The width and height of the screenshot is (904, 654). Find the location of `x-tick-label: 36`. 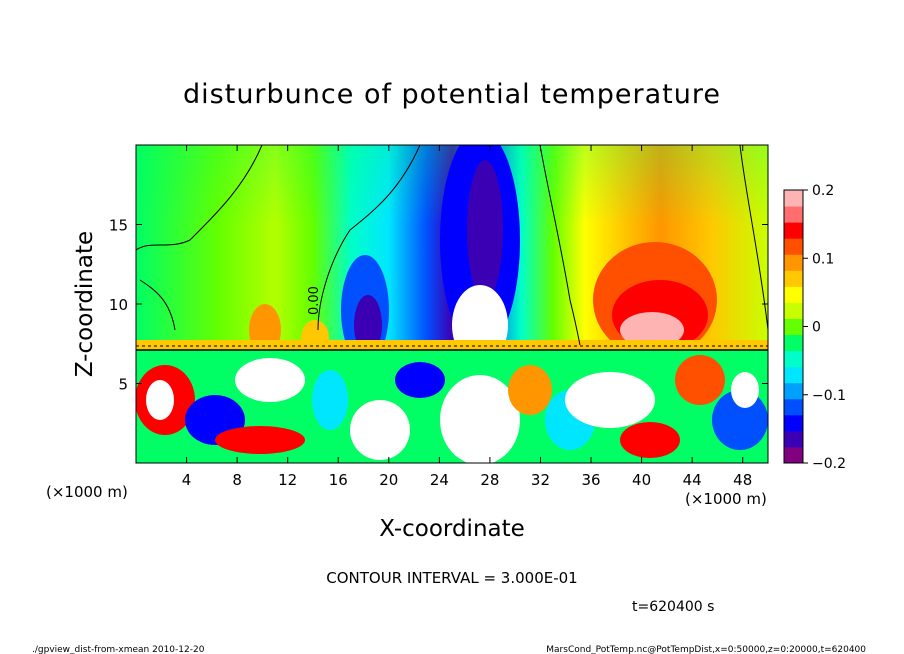

x-tick-label: 36 is located at coordinates (590, 480).